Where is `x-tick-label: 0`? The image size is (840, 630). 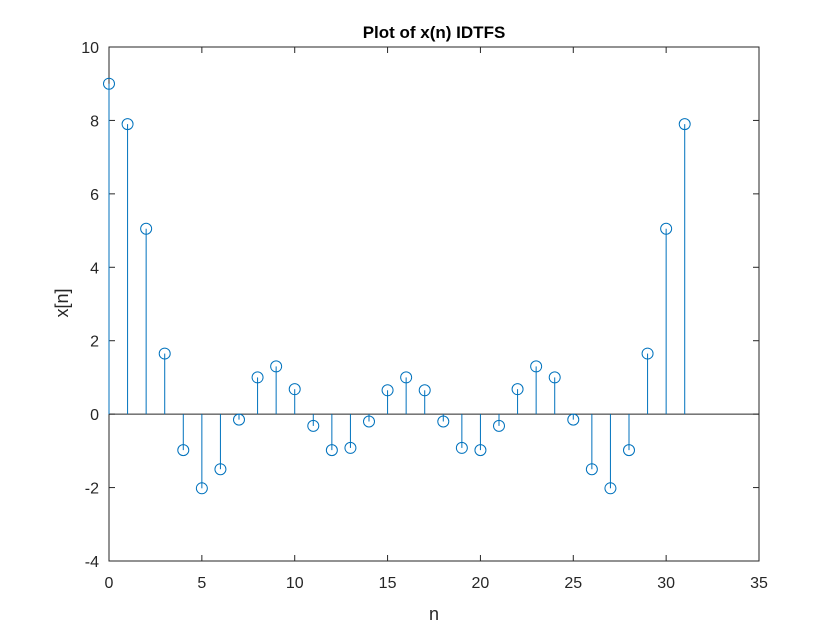 x-tick-label: 0 is located at coordinates (109, 583).